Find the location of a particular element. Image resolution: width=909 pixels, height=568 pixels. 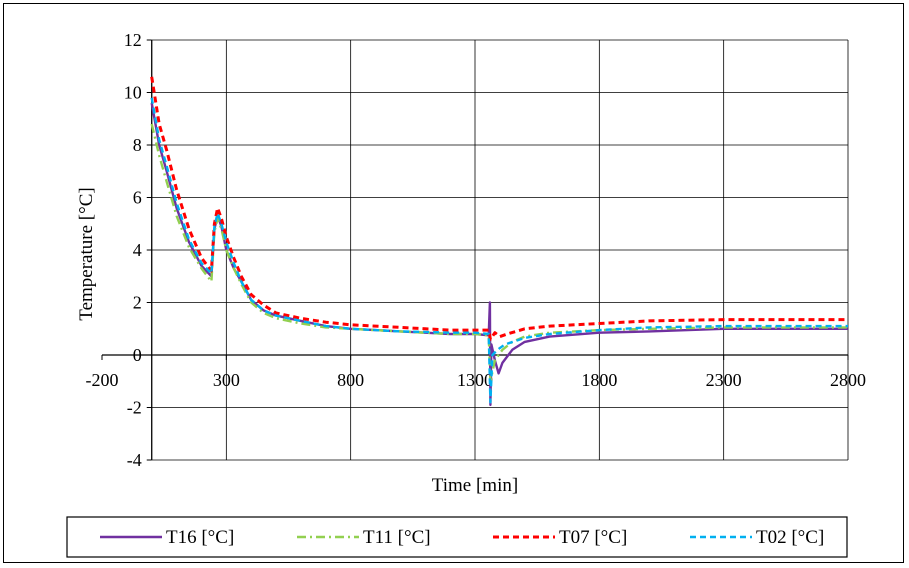

legend-box is located at coordinates (457, 537).